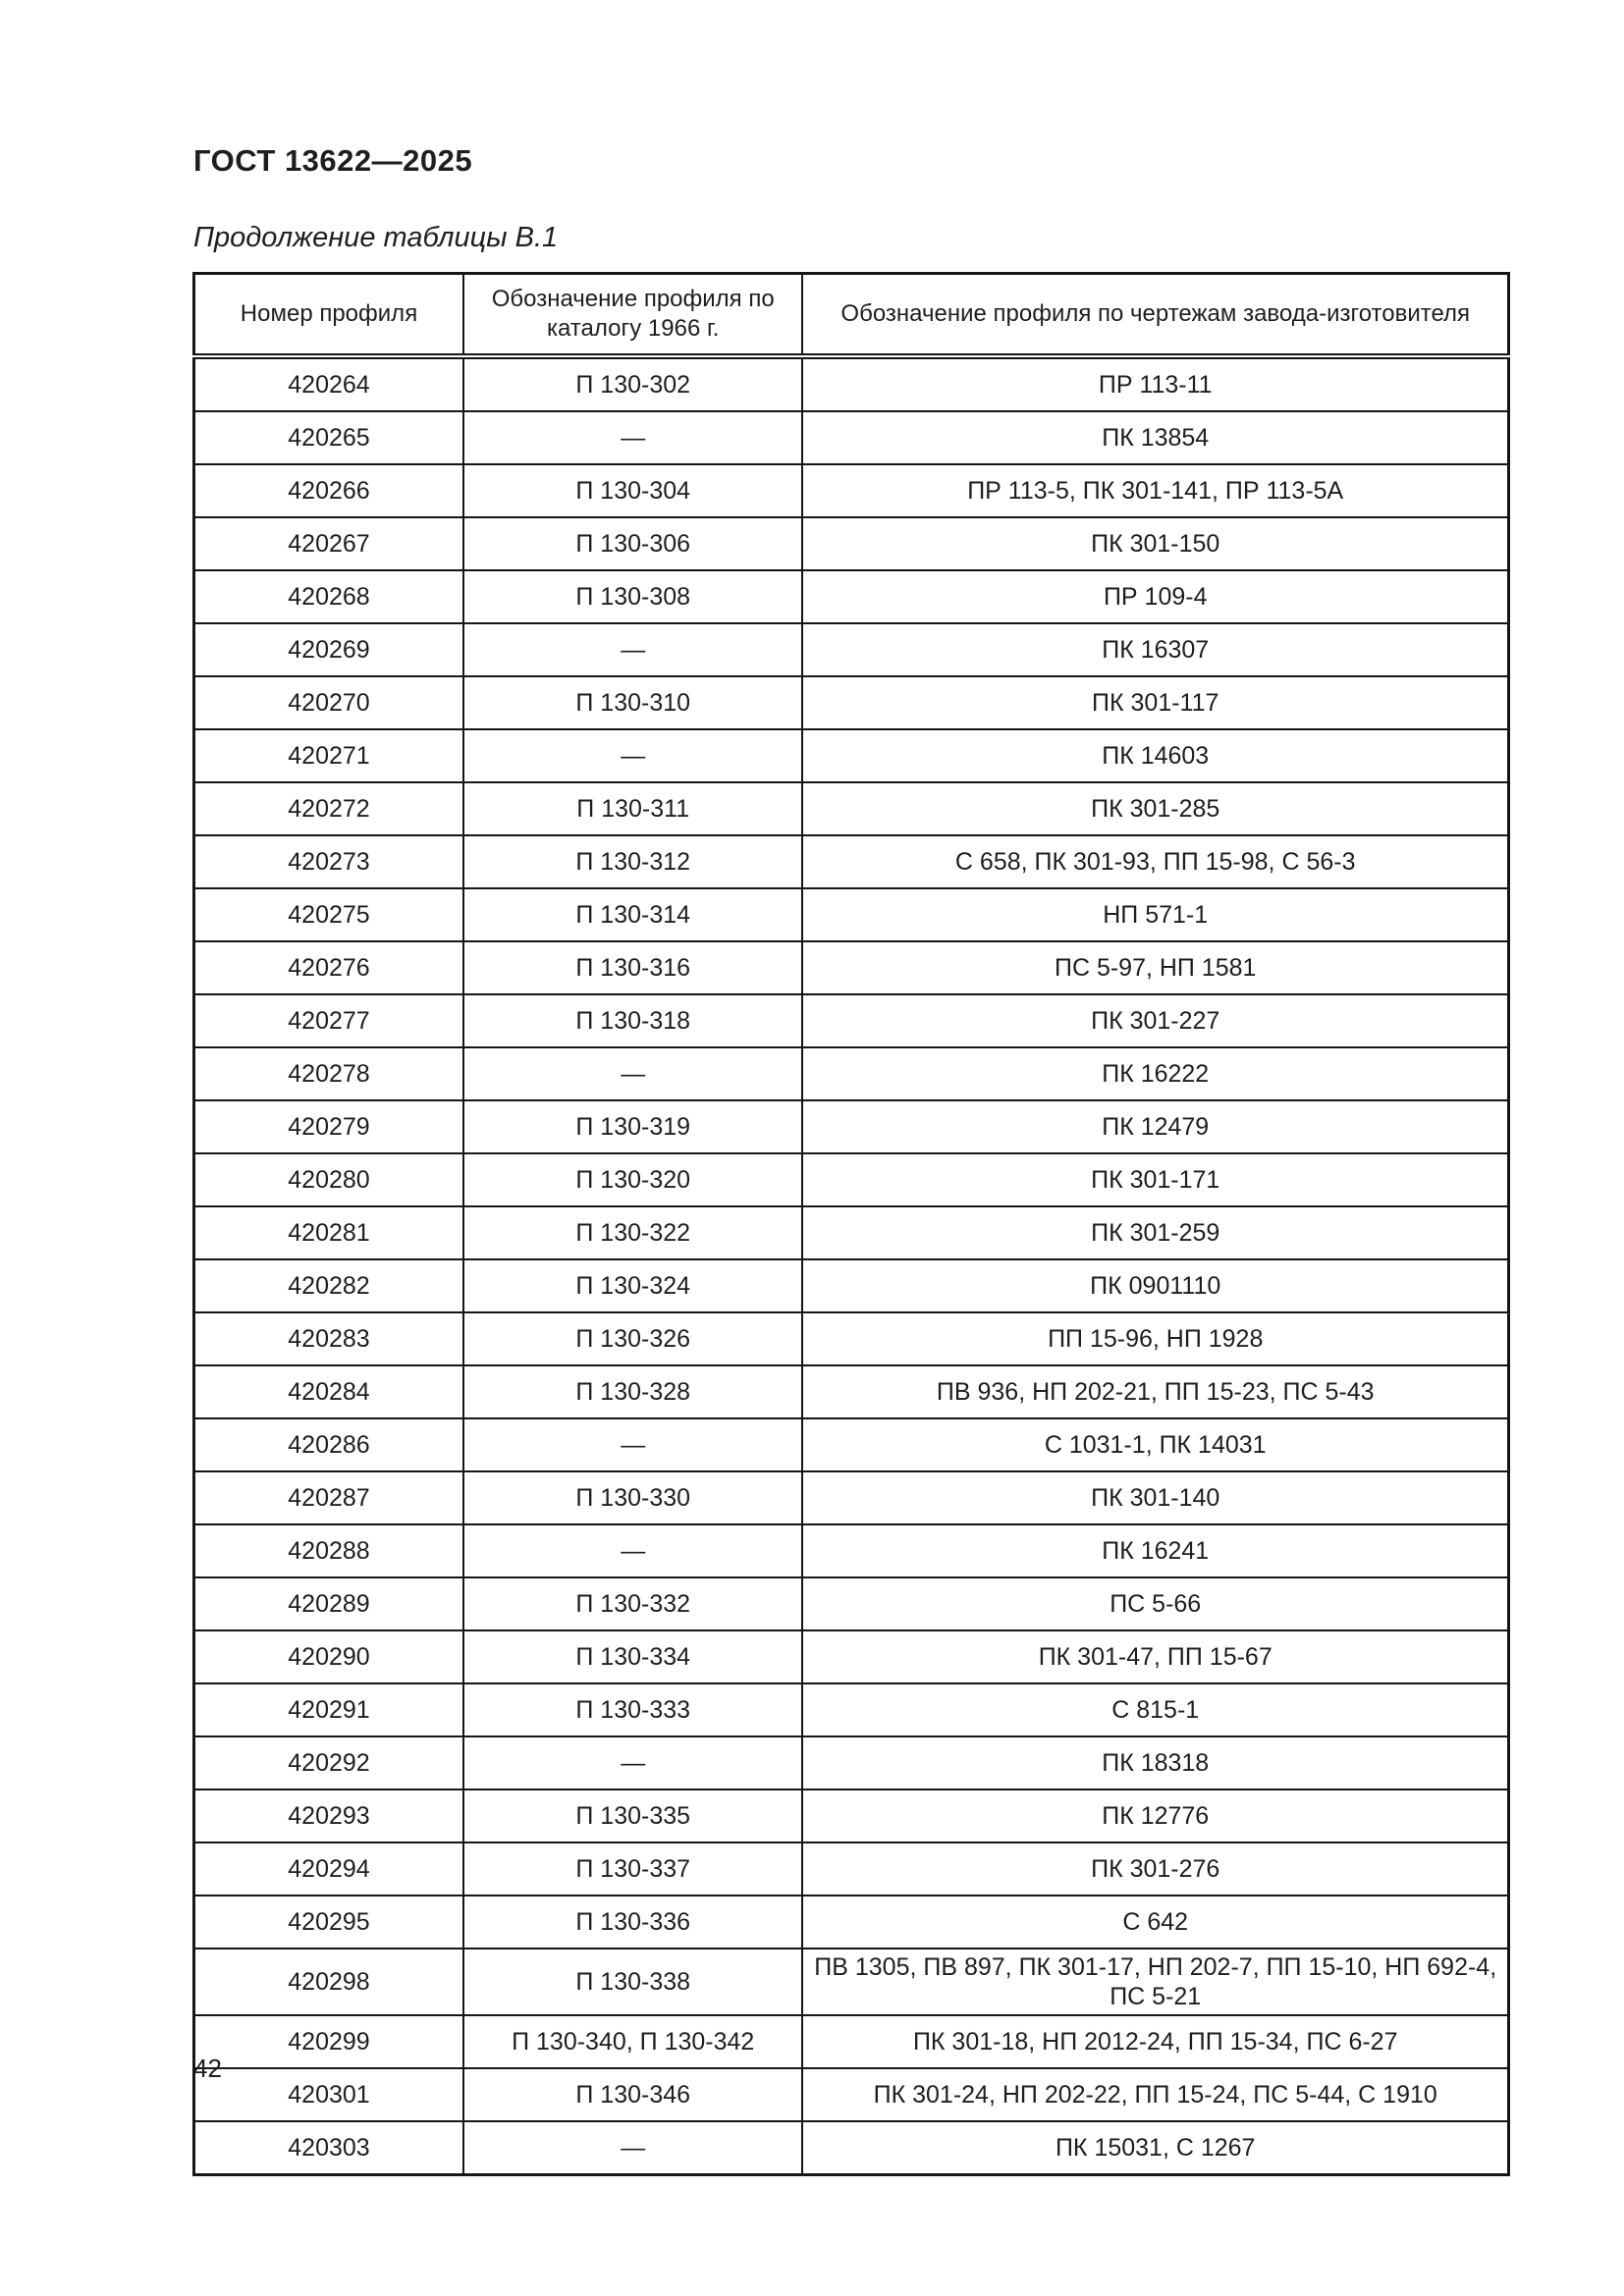  I want to click on cell-catalog-1966-designation: П 130-324, so click(632, 1286).